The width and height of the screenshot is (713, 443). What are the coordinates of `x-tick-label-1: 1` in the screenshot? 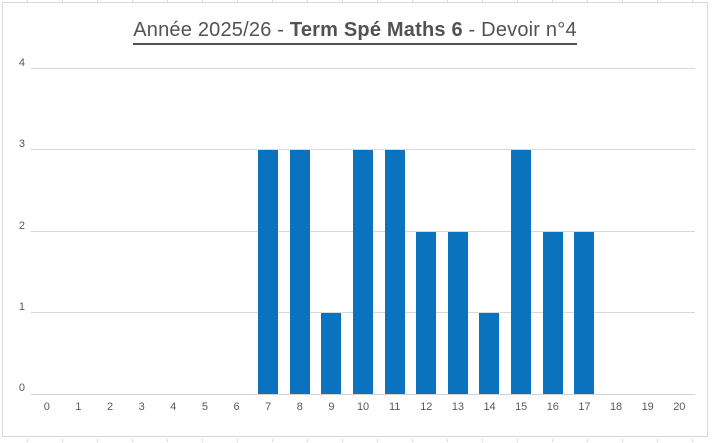 It's located at (78, 407).